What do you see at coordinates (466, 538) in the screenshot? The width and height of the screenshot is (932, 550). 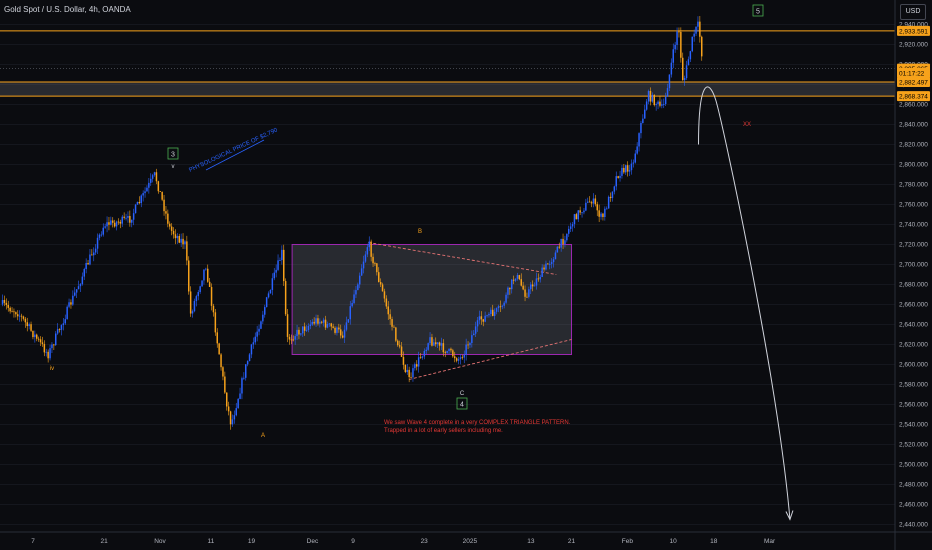 I see `time-axis: 7 21 Nov 11 19 Dec 9 23 2025 13 21 Feb 10 18 Mar` at bounding box center [466, 538].